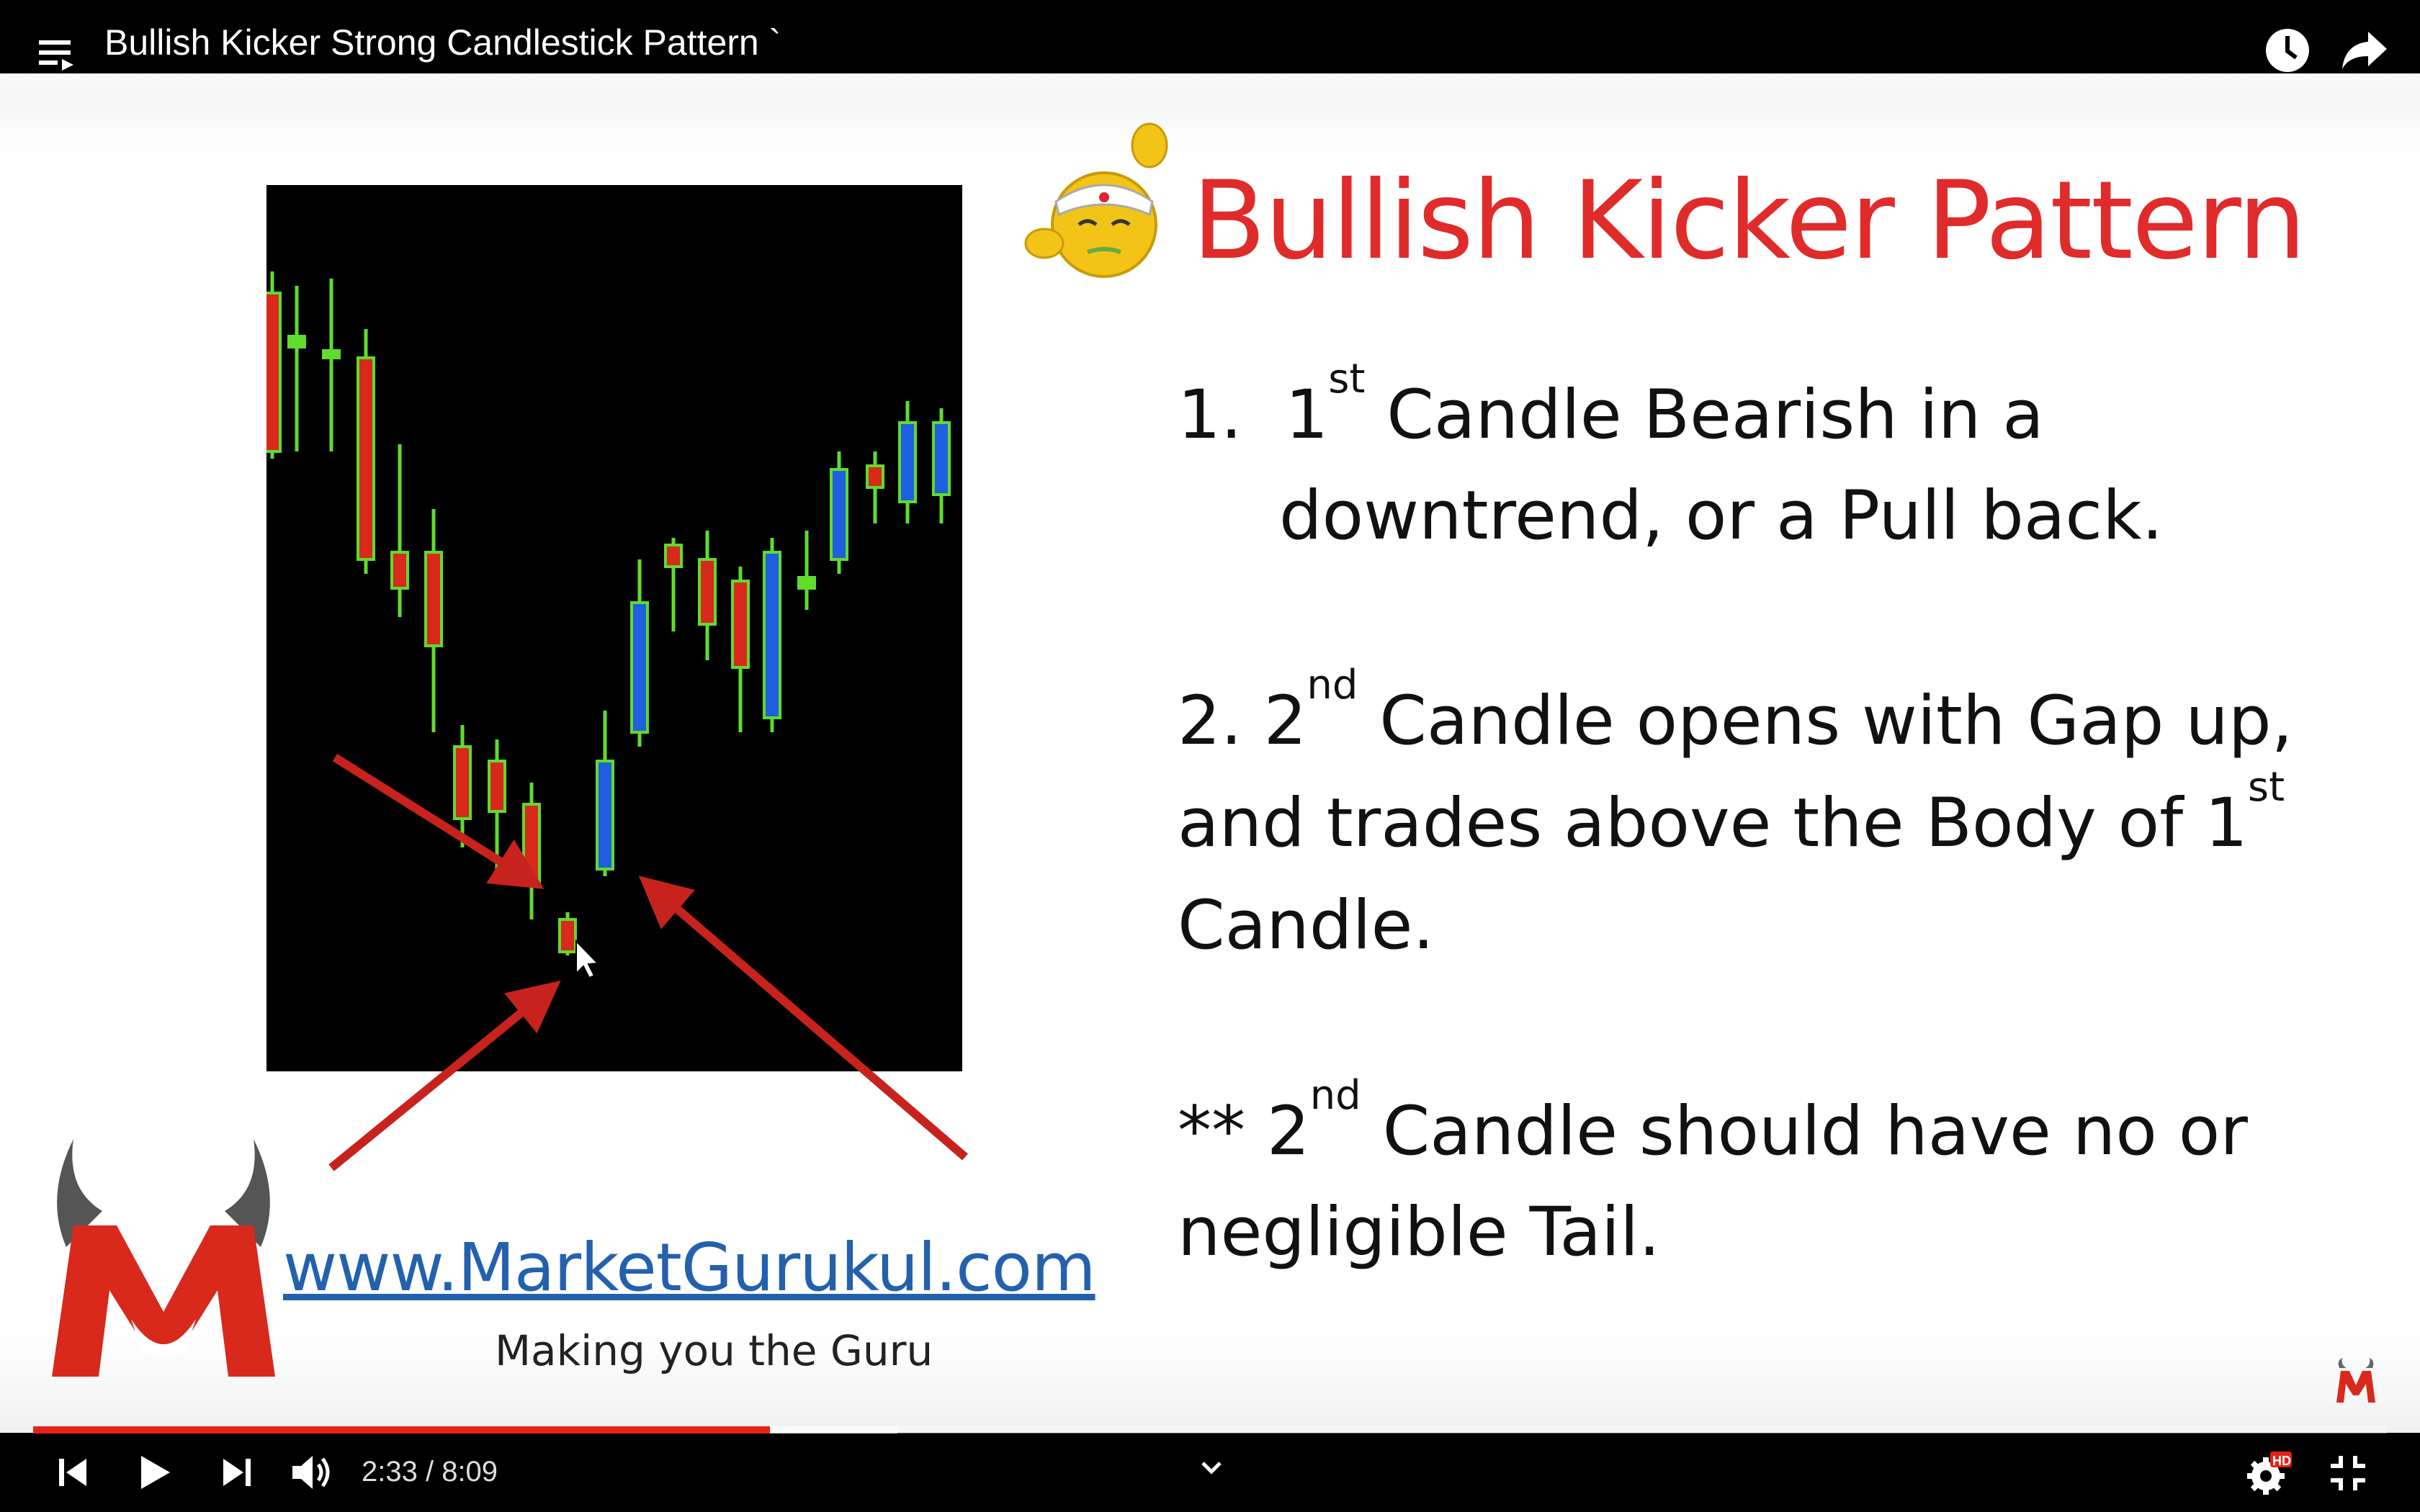  Describe the element at coordinates (155, 1472) in the screenshot. I see `play-icon` at that location.